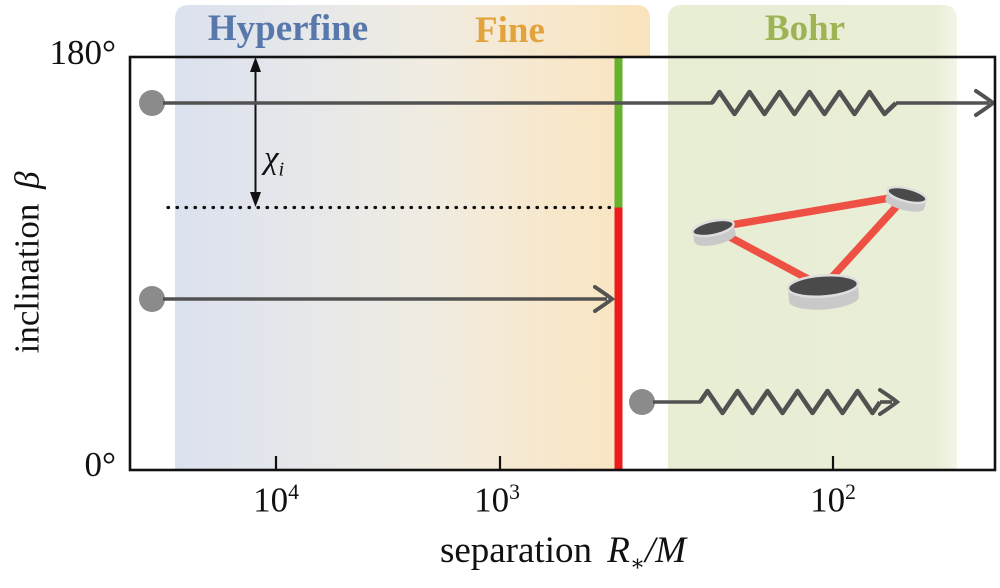 The width and height of the screenshot is (1000, 588). I want to click on x-tick-1e3: 103, so click(497, 500).